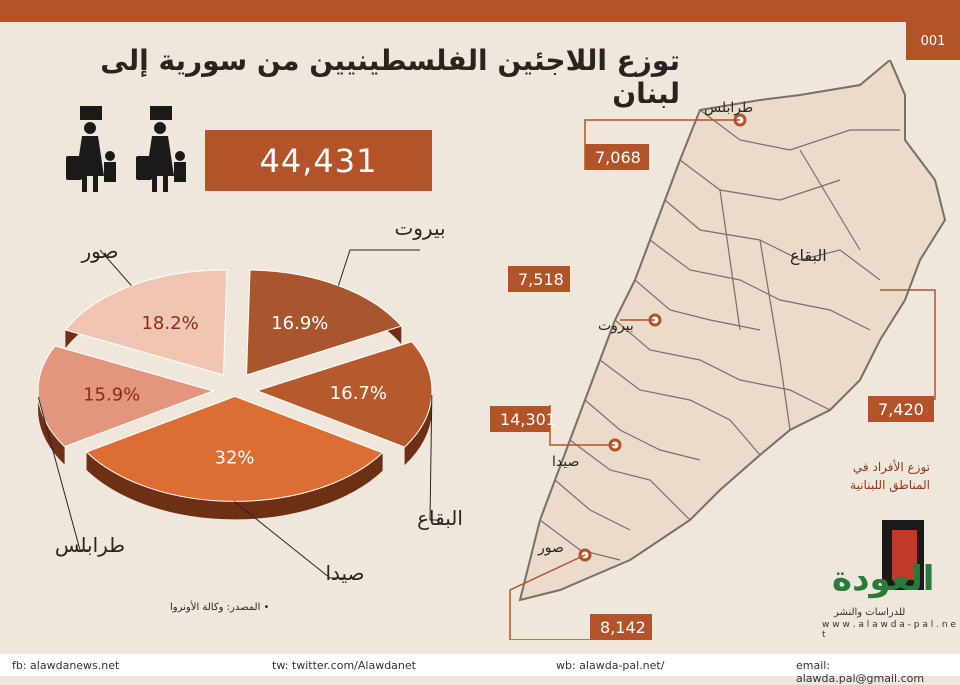 The height and width of the screenshot is (685, 960). I want to click on map-label-saida: صيدا, so click(566, 462).